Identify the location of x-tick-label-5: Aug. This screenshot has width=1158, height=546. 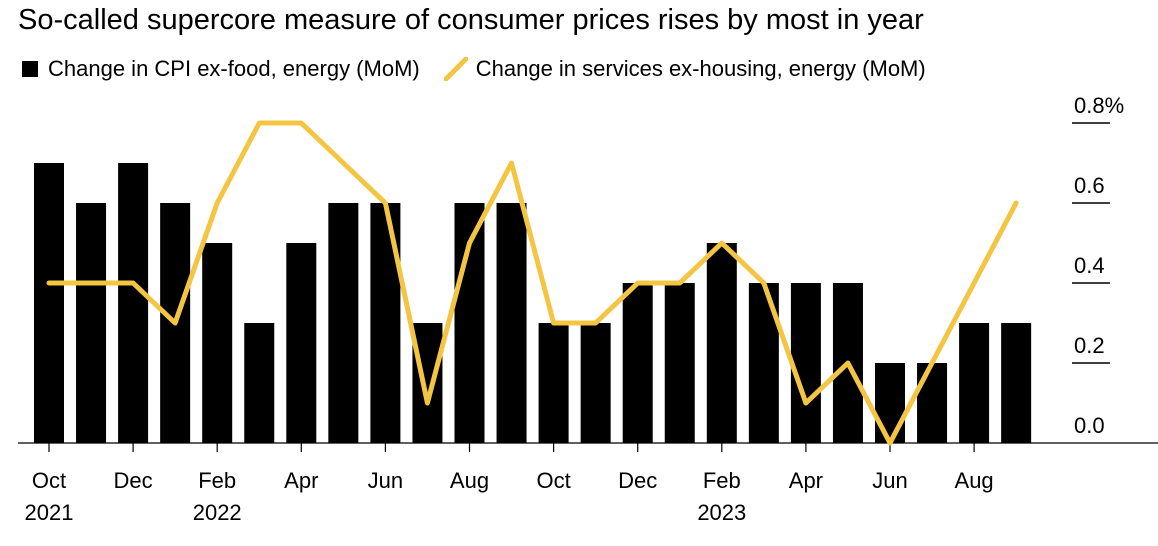
(469, 480).